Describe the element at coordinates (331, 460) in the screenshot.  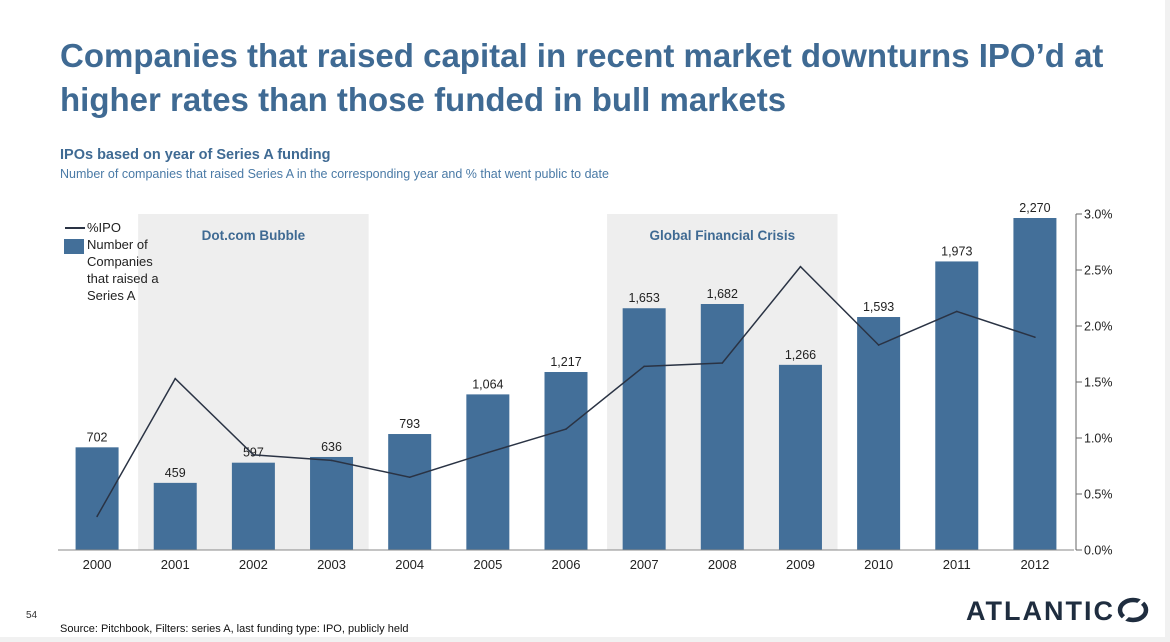
I see `ipo-point-2003` at that location.